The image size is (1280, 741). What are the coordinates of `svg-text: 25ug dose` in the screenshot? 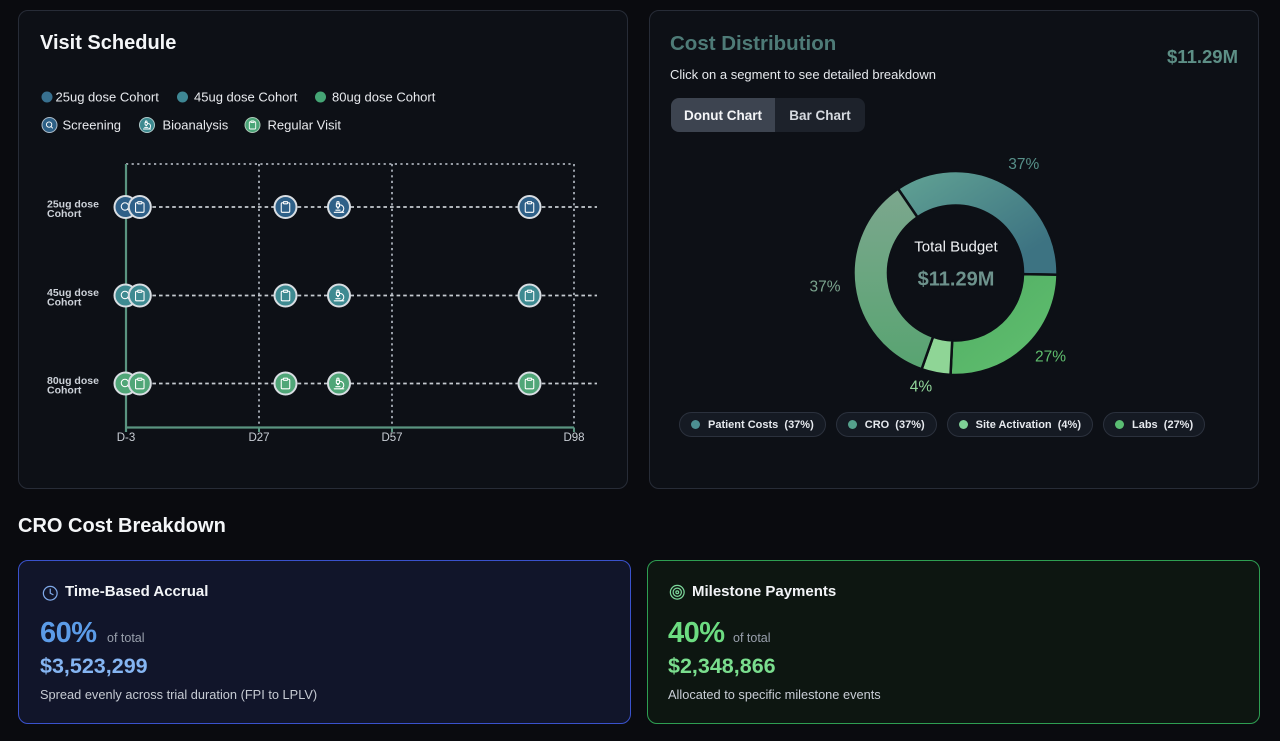 It's located at (73, 205).